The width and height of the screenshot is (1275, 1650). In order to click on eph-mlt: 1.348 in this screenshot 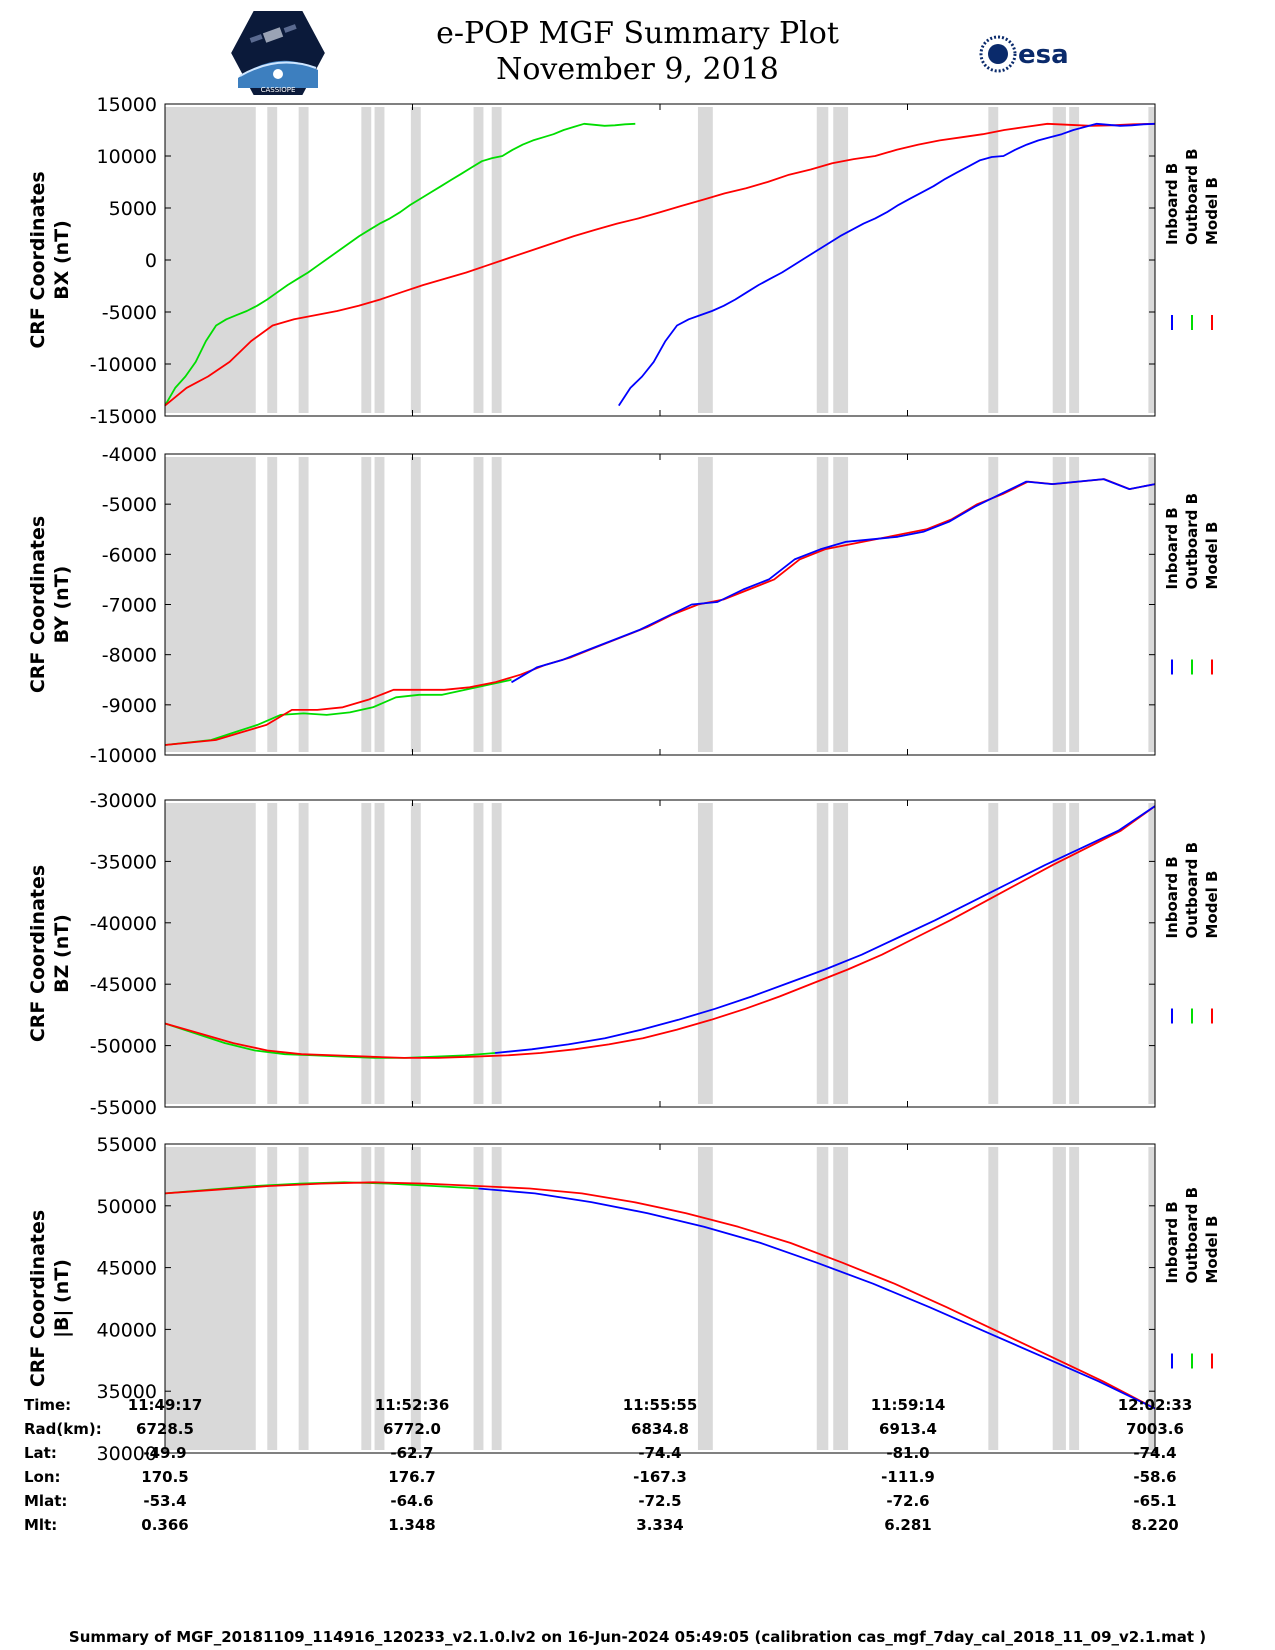, I will do `click(412, 1525)`.